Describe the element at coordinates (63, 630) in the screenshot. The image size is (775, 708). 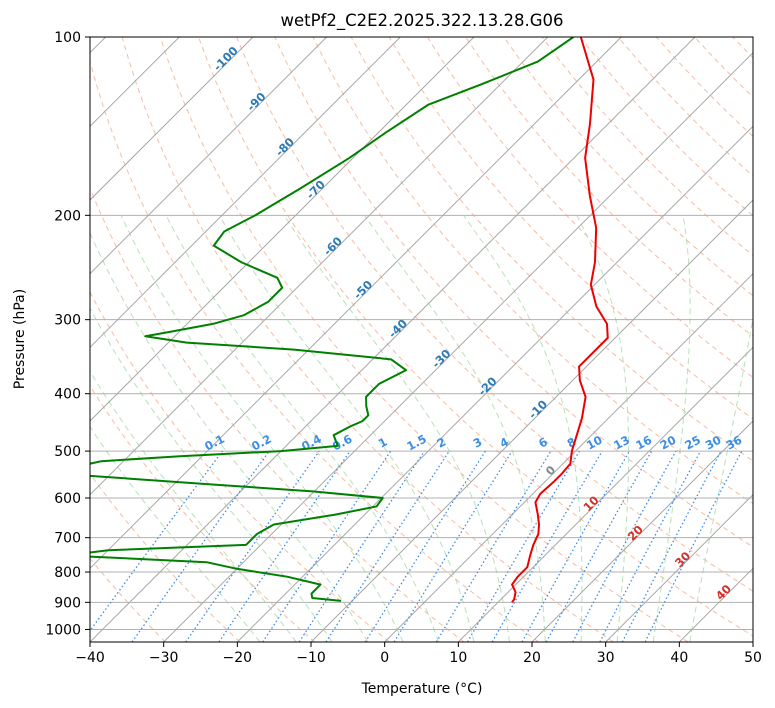
I see `y-tick-label: 1000` at that location.